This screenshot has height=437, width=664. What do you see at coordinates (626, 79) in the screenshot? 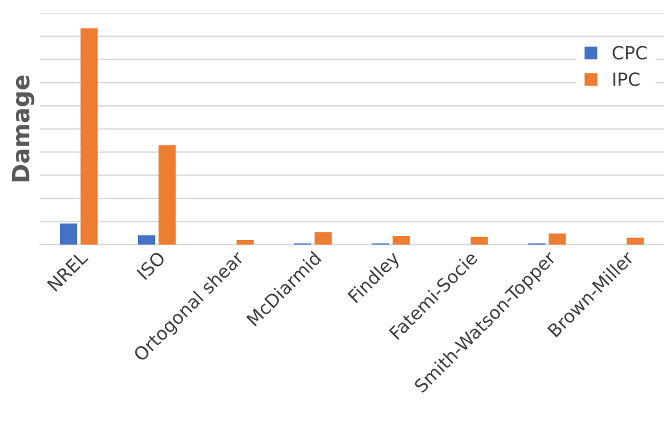
I see `legend-label: IPC` at bounding box center [626, 79].